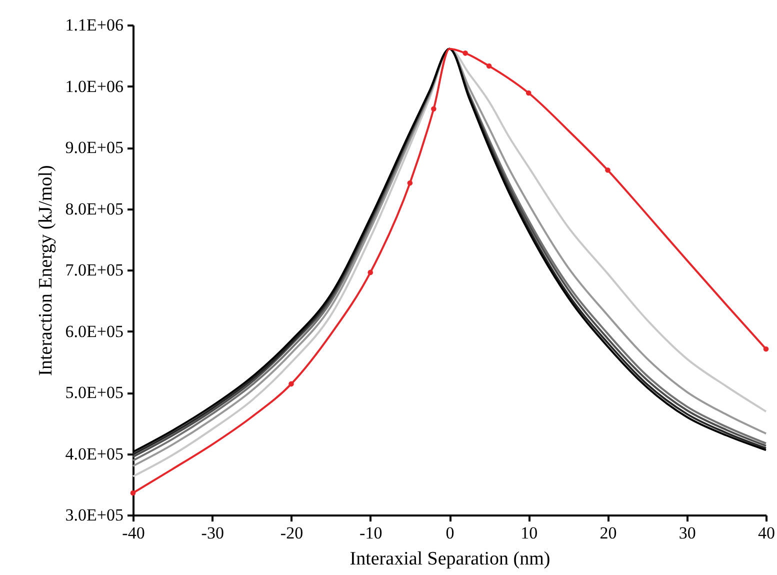 The width and height of the screenshot is (777, 575). I want to click on x-tick-label: -40, so click(133, 533).